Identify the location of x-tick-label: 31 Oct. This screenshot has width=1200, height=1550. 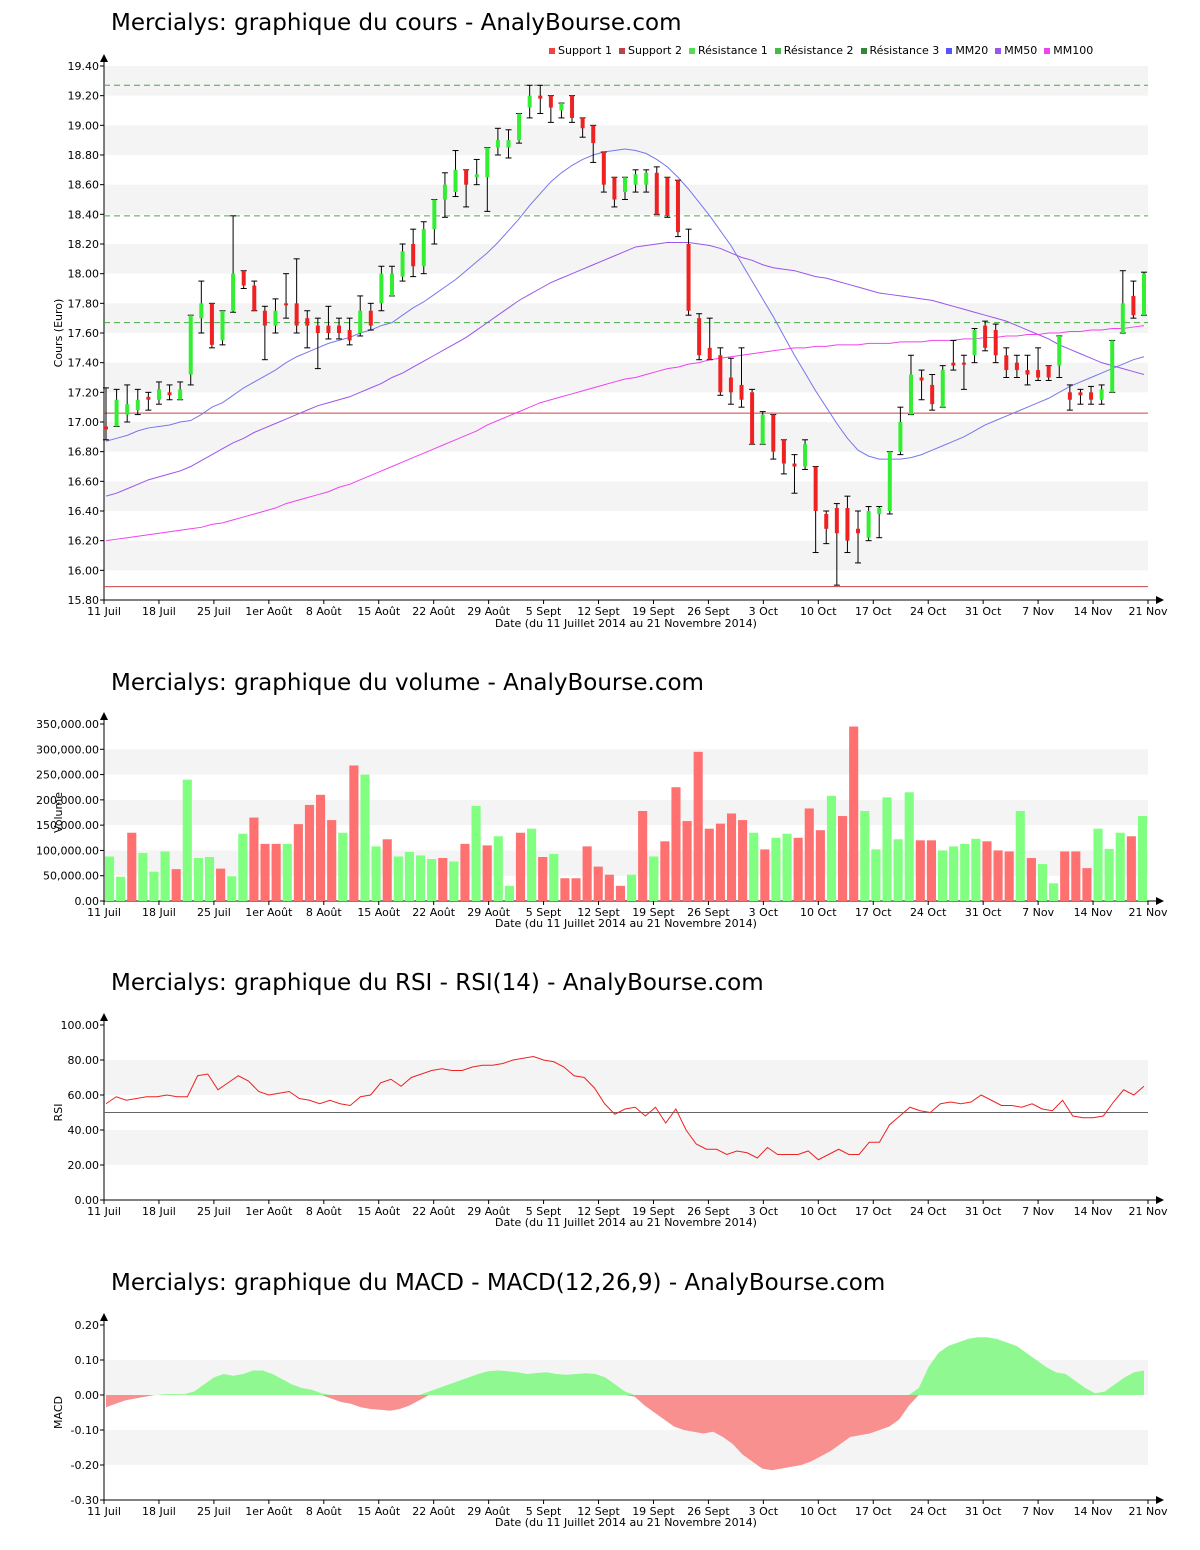
(983, 912).